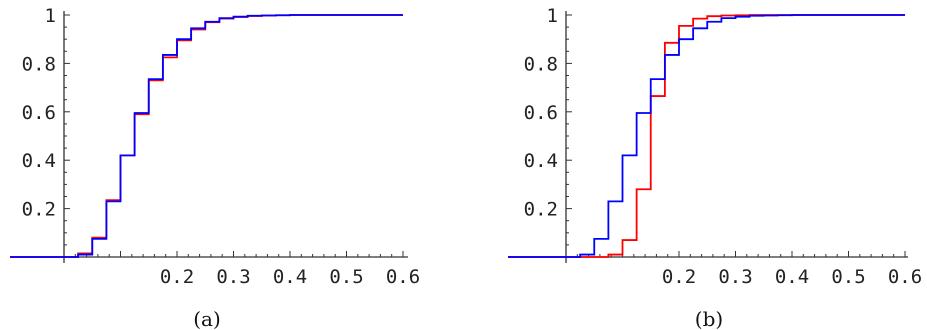  Describe the element at coordinates (709, 318) in the screenshot. I see `panel-caption: (b)` at that location.